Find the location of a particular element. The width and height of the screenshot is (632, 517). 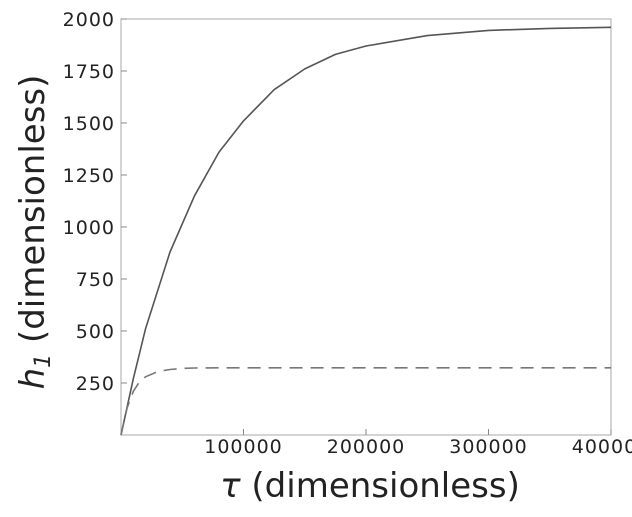

y-tick-label: 750 is located at coordinates (95, 280).